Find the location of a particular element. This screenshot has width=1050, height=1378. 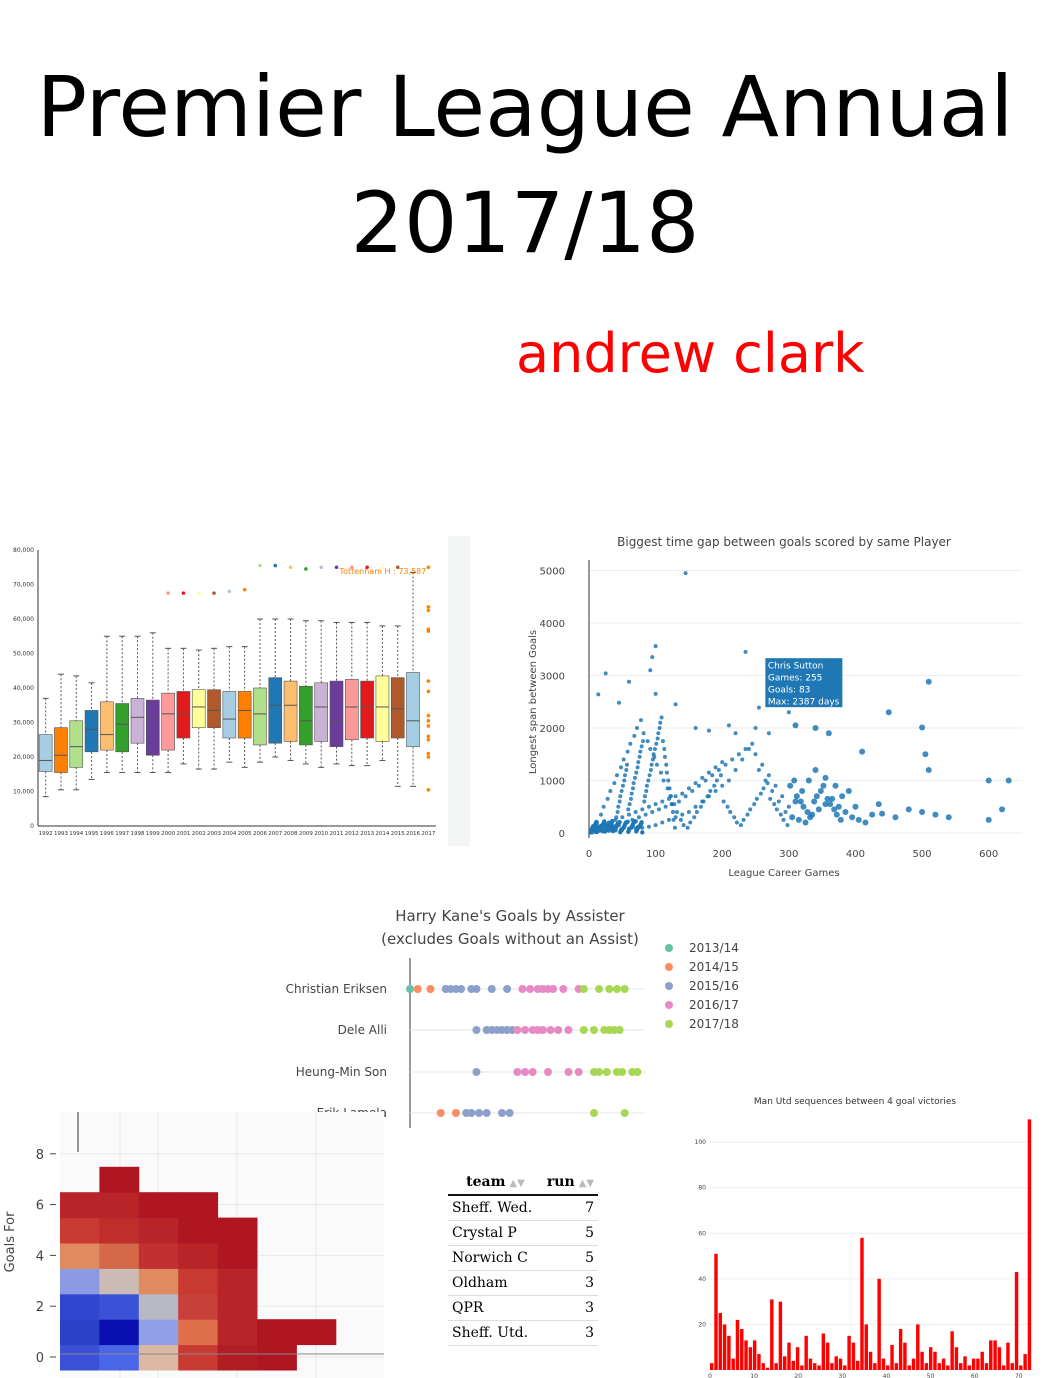

x-tick-label: 2011 is located at coordinates (337, 834).